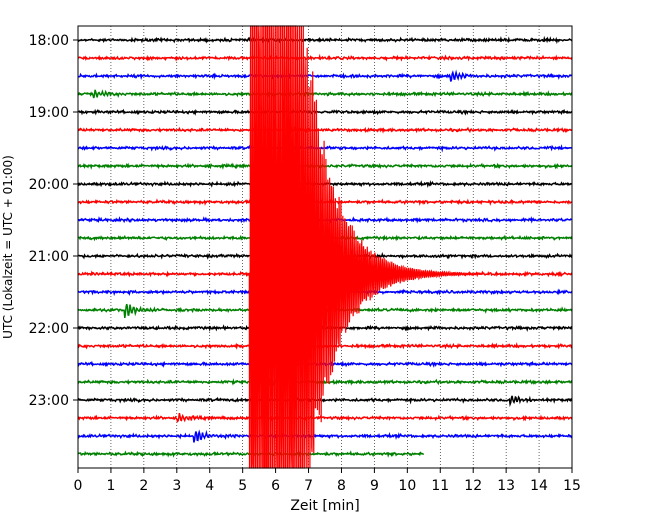 This screenshot has width=650, height=520. I want to click on x-tick-label-13: 13, so click(506, 486).